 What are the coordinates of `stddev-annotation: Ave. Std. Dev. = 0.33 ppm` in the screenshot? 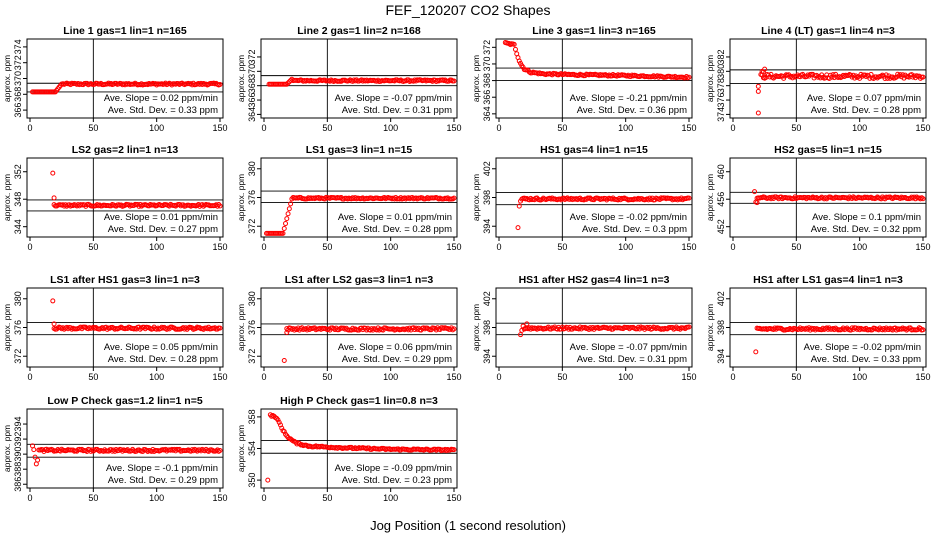 It's located at (163, 110).